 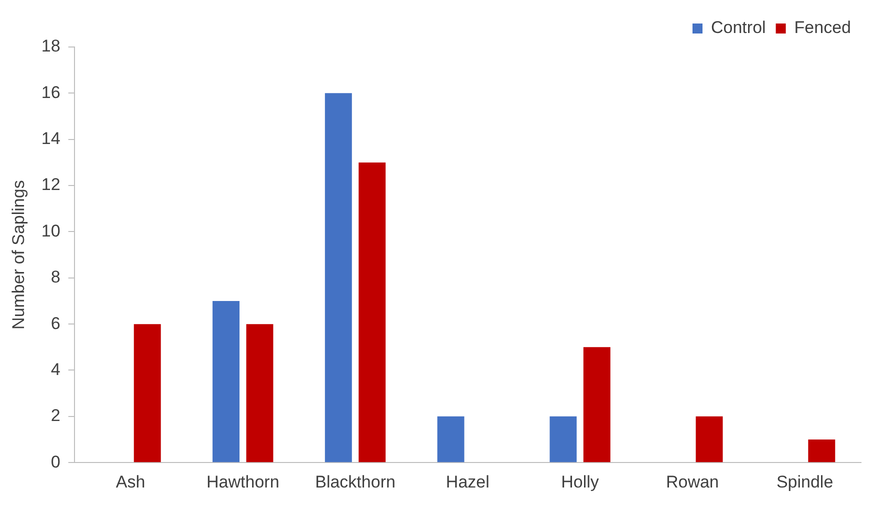 I want to click on y-tick-label: 10, so click(x=50, y=230).